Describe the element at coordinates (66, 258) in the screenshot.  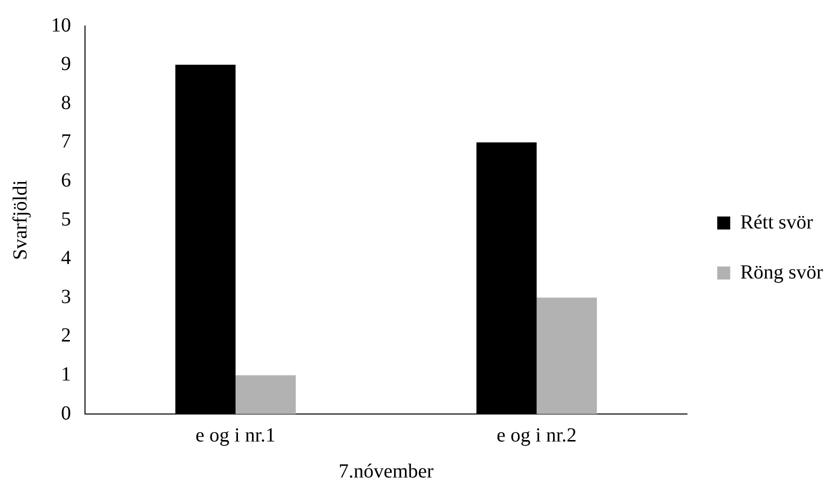
I see `y-tick-label: 4` at that location.